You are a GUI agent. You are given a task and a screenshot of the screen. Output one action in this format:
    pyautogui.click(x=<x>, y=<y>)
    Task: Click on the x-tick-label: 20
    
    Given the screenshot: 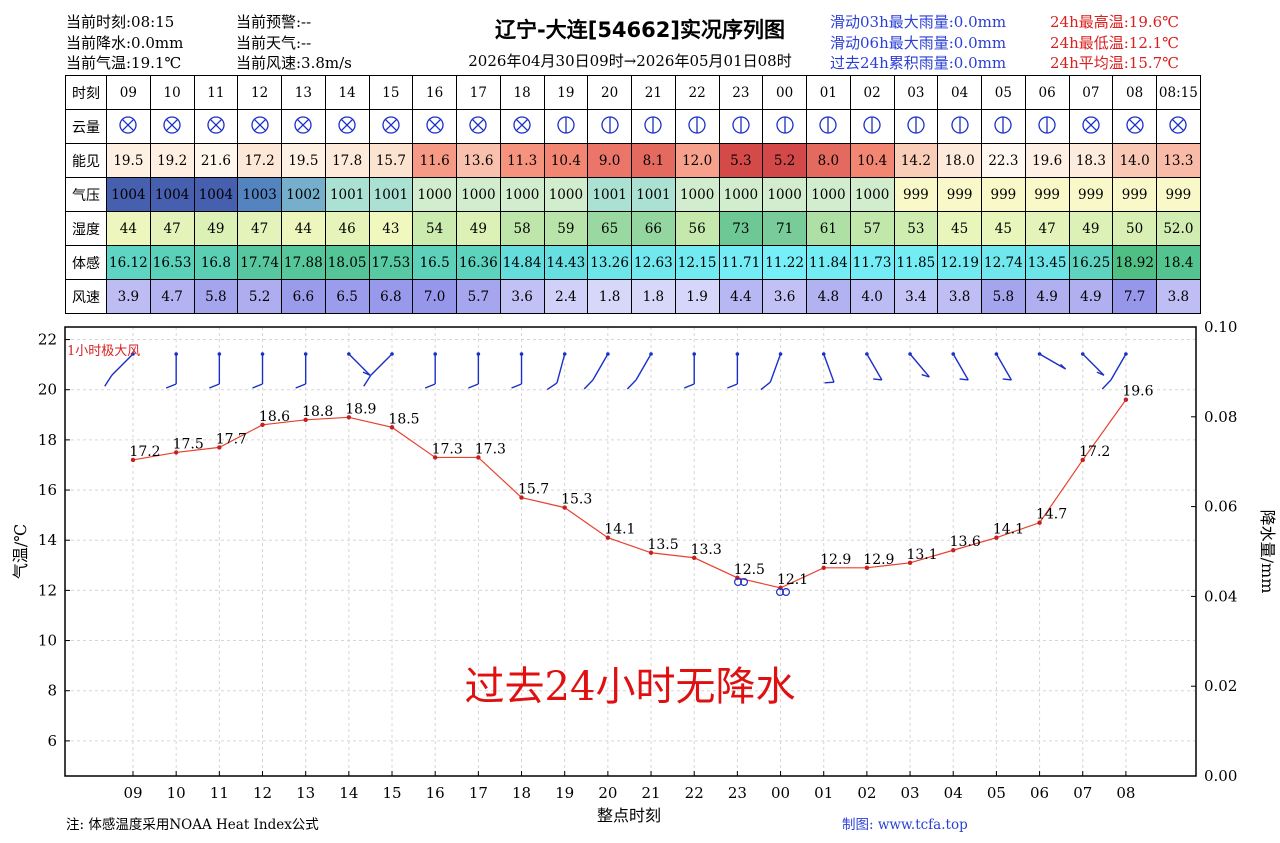 What is the action you would take?
    pyautogui.click(x=607, y=793)
    